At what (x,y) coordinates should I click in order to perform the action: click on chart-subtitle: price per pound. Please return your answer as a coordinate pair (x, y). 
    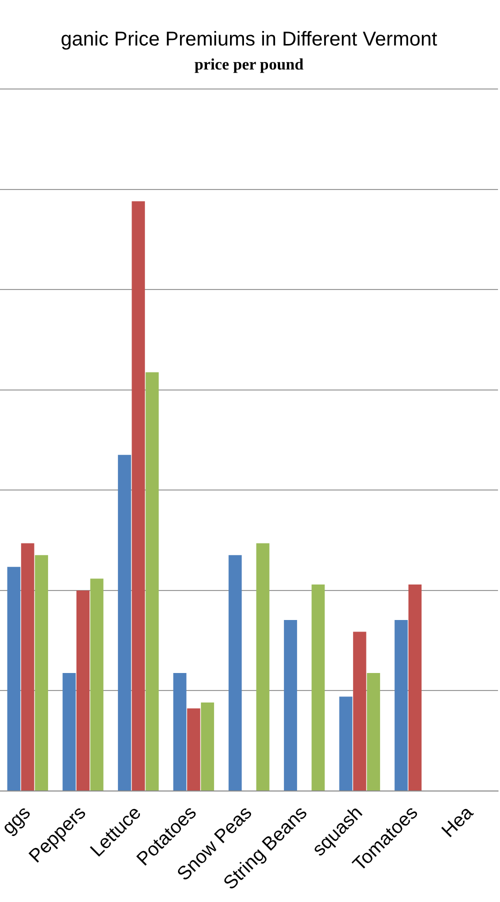
    Looking at the image, I should click on (249, 65).